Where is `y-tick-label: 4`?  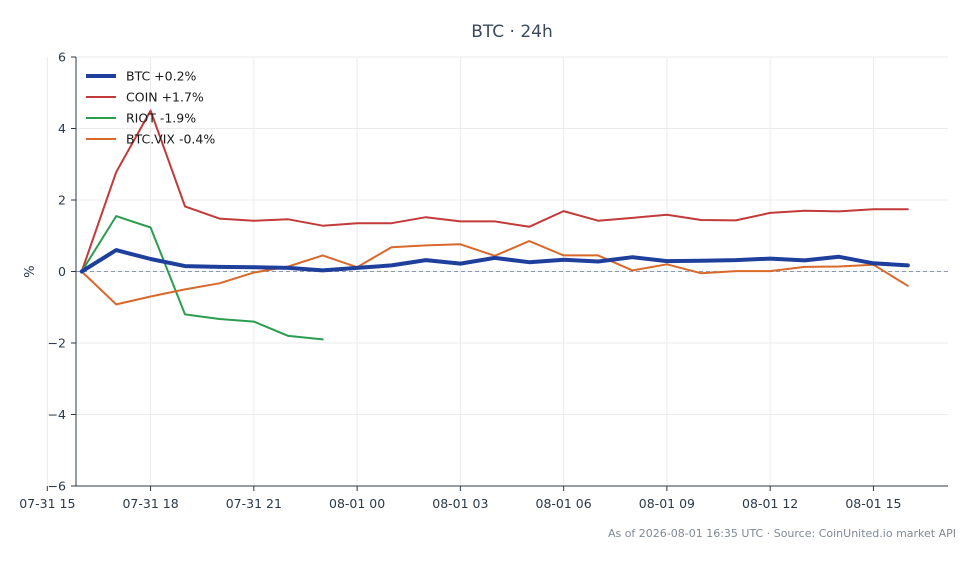
y-tick-label: 4 is located at coordinates (62, 128).